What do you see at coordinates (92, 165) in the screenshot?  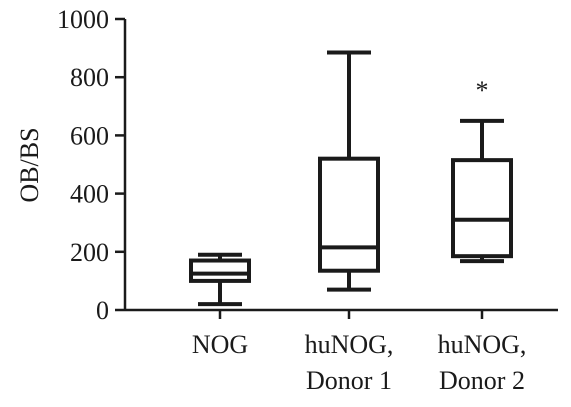 I see `y-axis: 0 200 400 600 800 1000` at bounding box center [92, 165].